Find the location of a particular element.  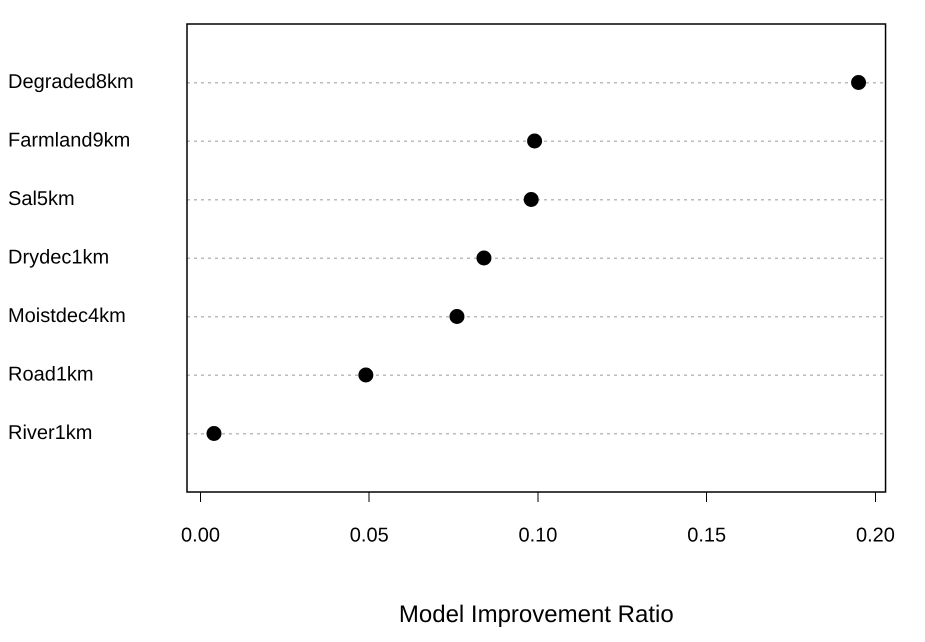

y-tick-label: Moistdec4km is located at coordinates (67, 316).